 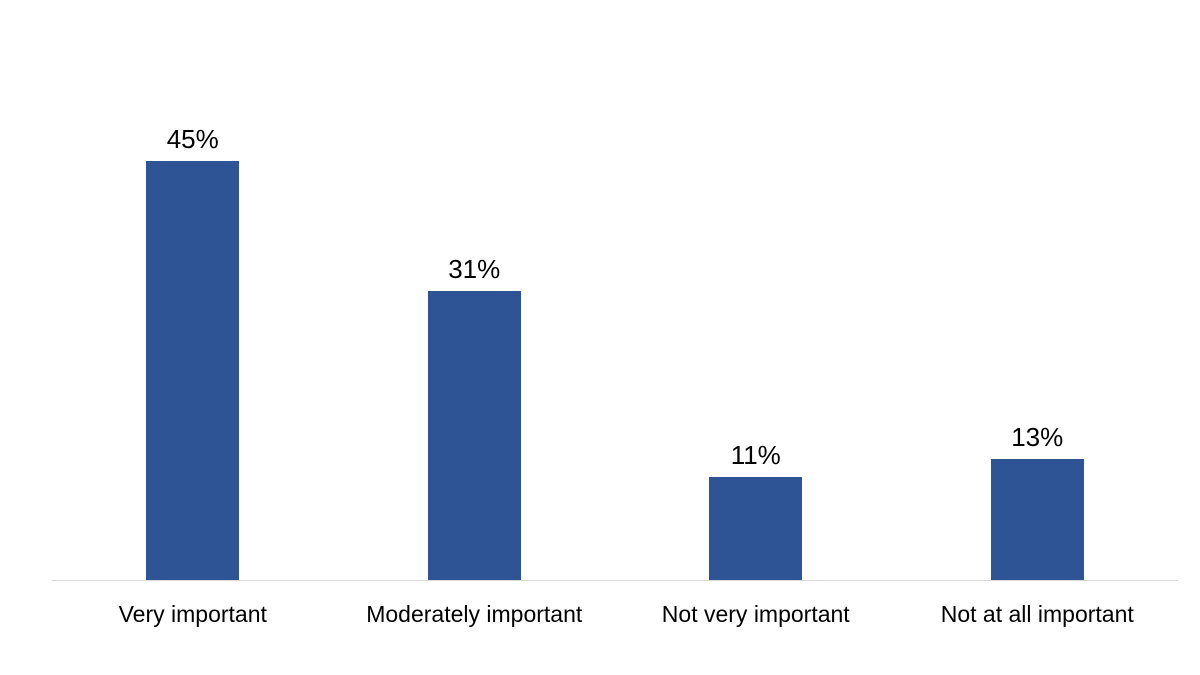 I want to click on bar-moderately-important, so click(x=474, y=435).